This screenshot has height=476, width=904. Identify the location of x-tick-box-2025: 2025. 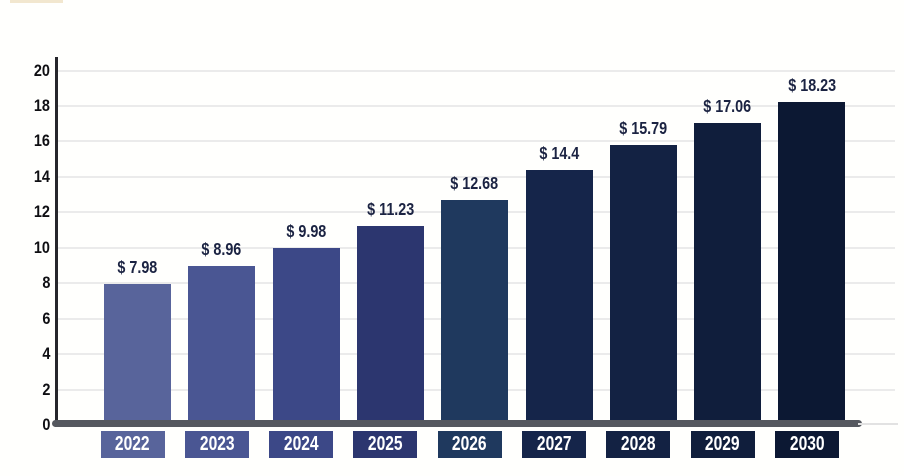
(385, 444).